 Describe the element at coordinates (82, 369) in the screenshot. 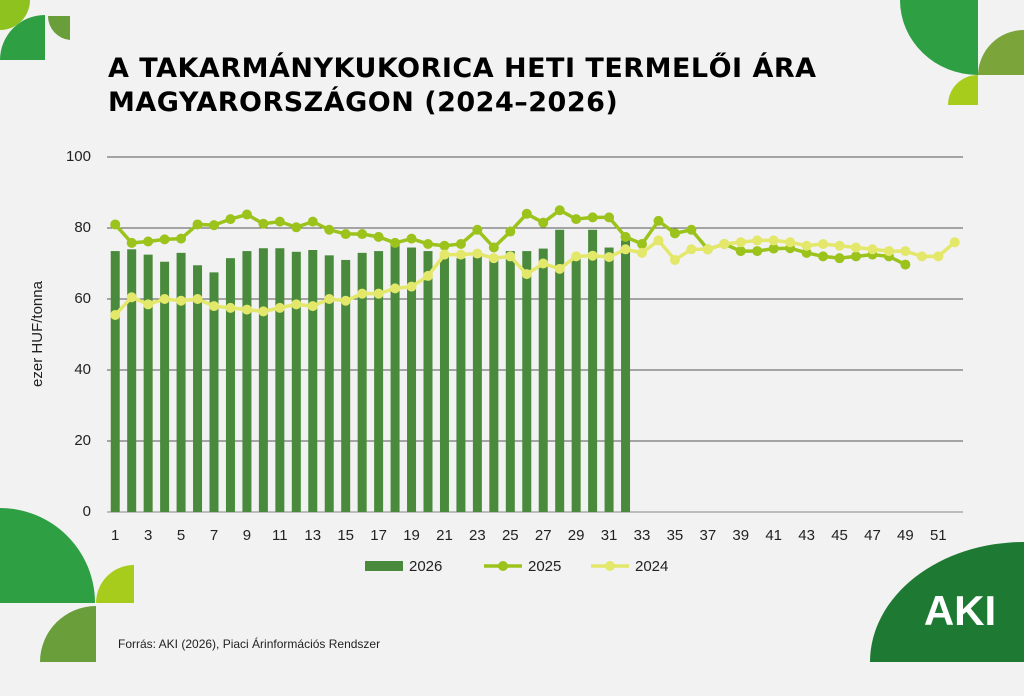

I see `y-tick-label: 40` at that location.